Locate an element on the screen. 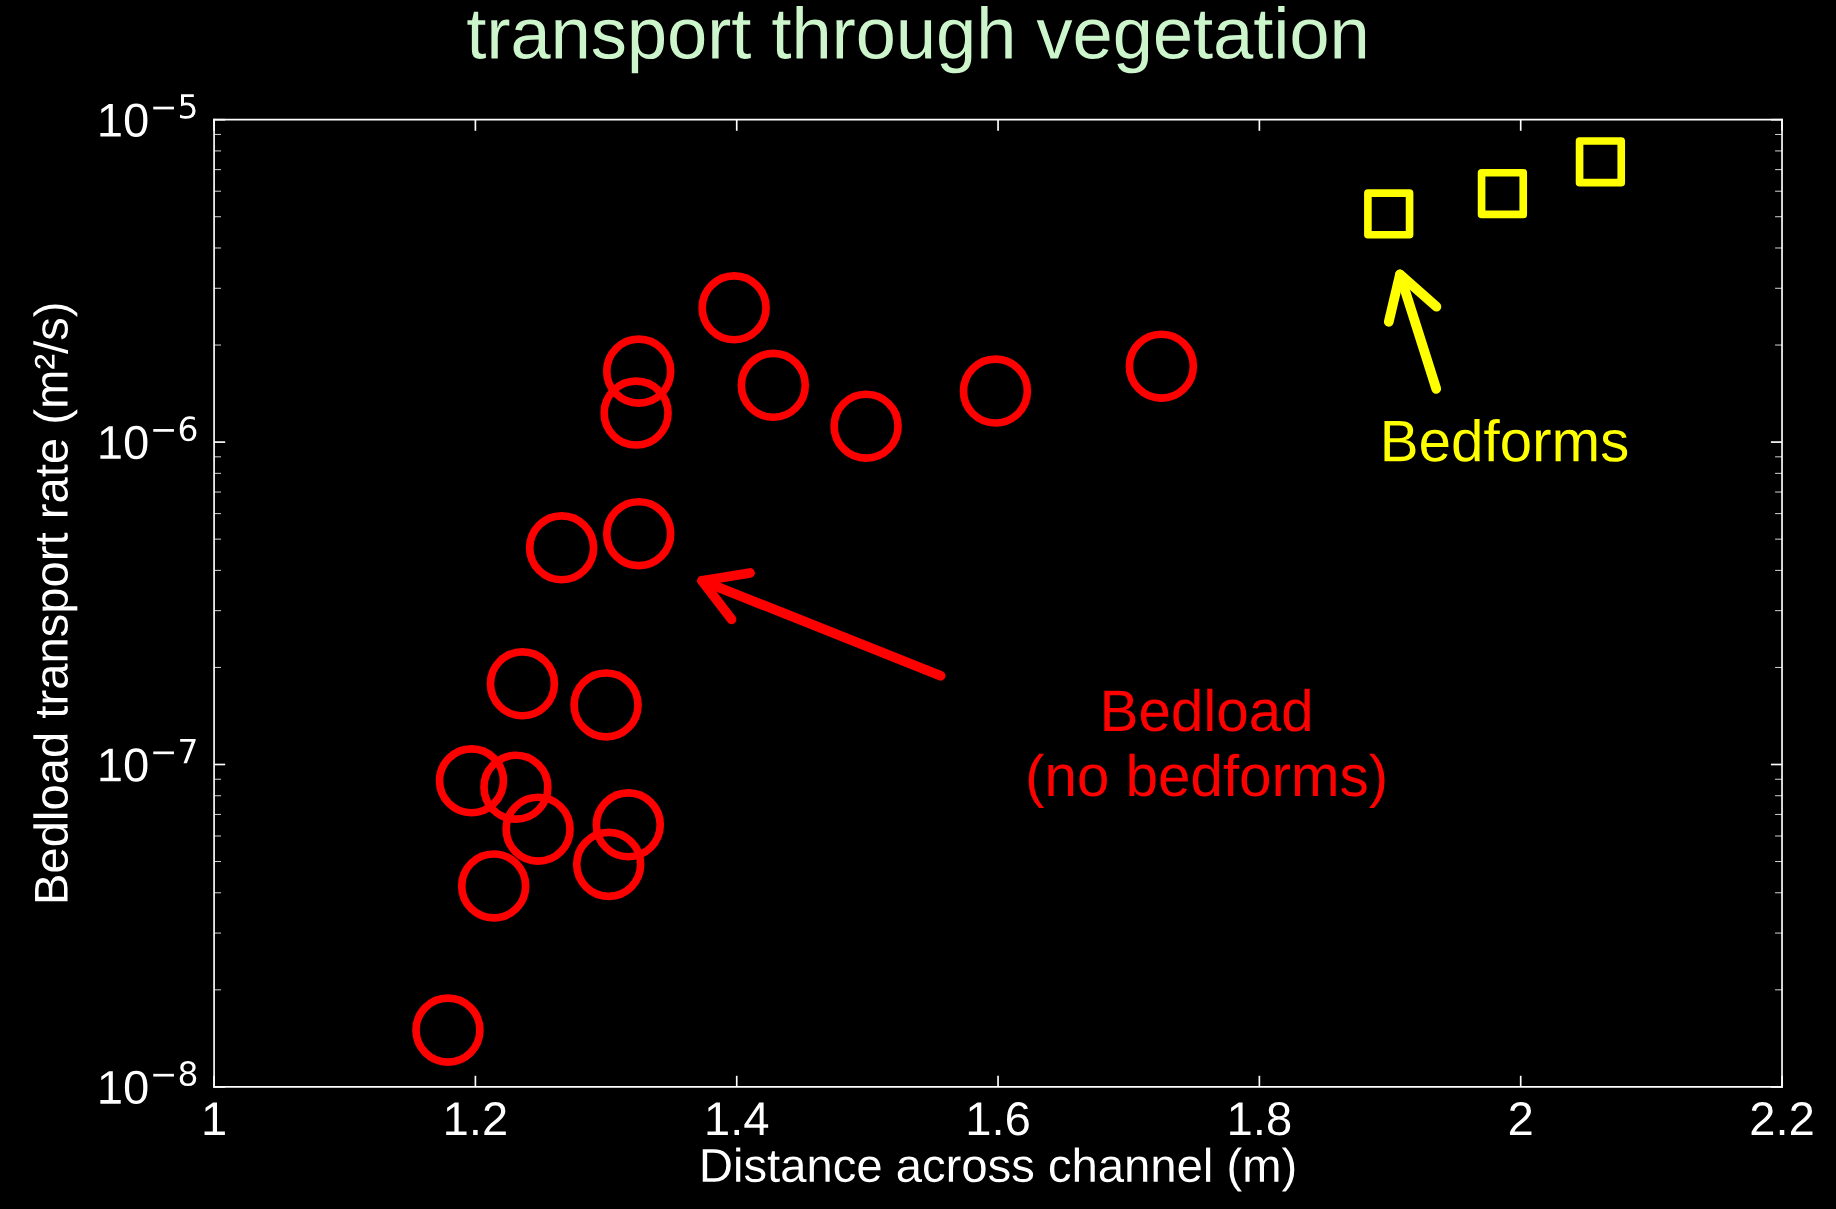 This screenshot has height=1209, width=1836. annotation: Bedload (no bedforms) is located at coordinates (1206, 748).